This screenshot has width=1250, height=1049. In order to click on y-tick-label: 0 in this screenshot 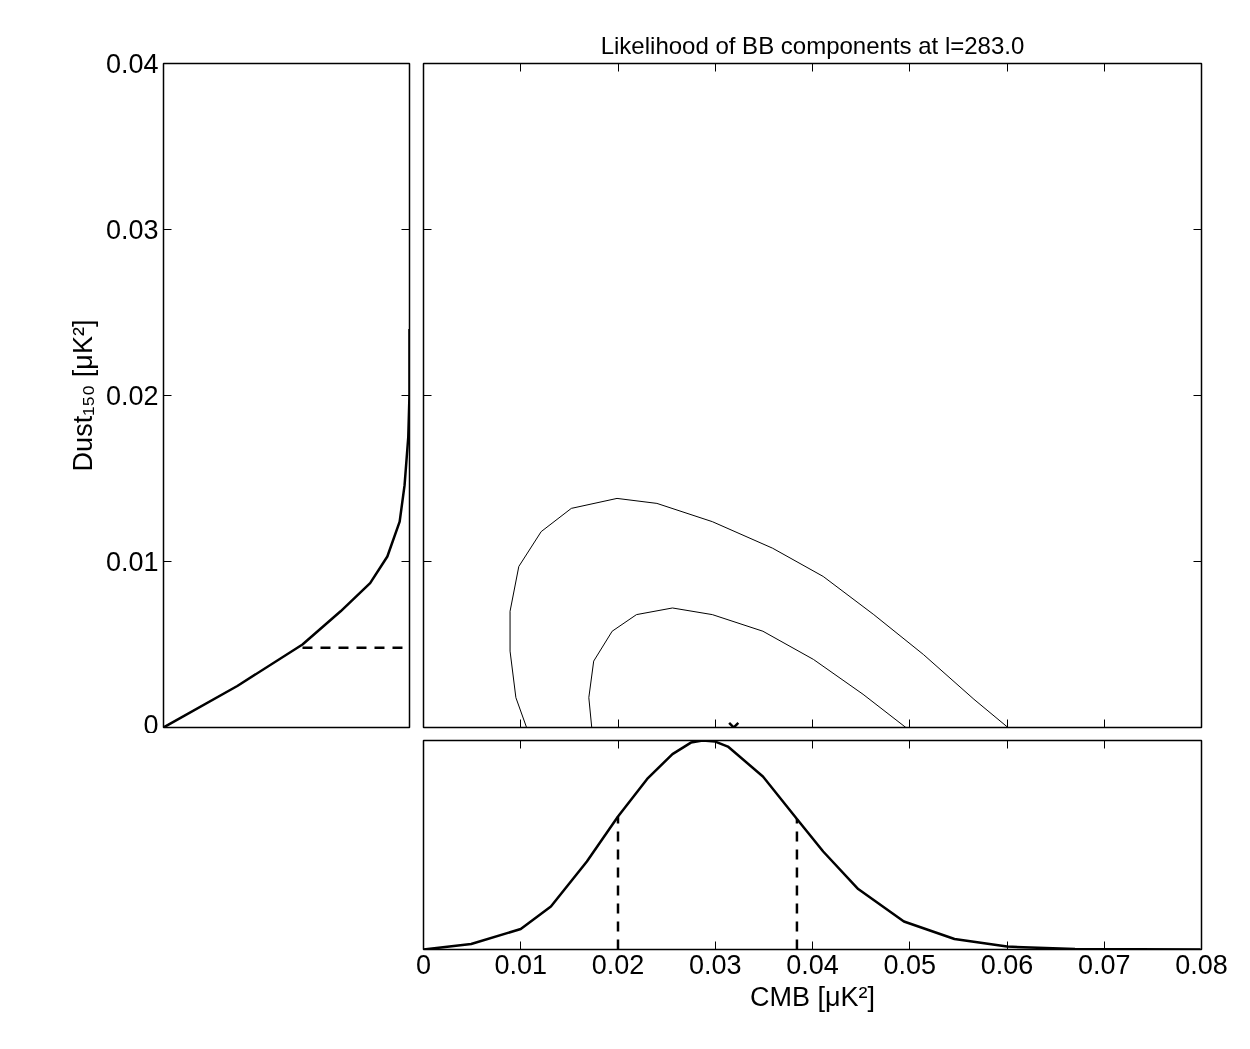, I will do `click(151, 724)`.